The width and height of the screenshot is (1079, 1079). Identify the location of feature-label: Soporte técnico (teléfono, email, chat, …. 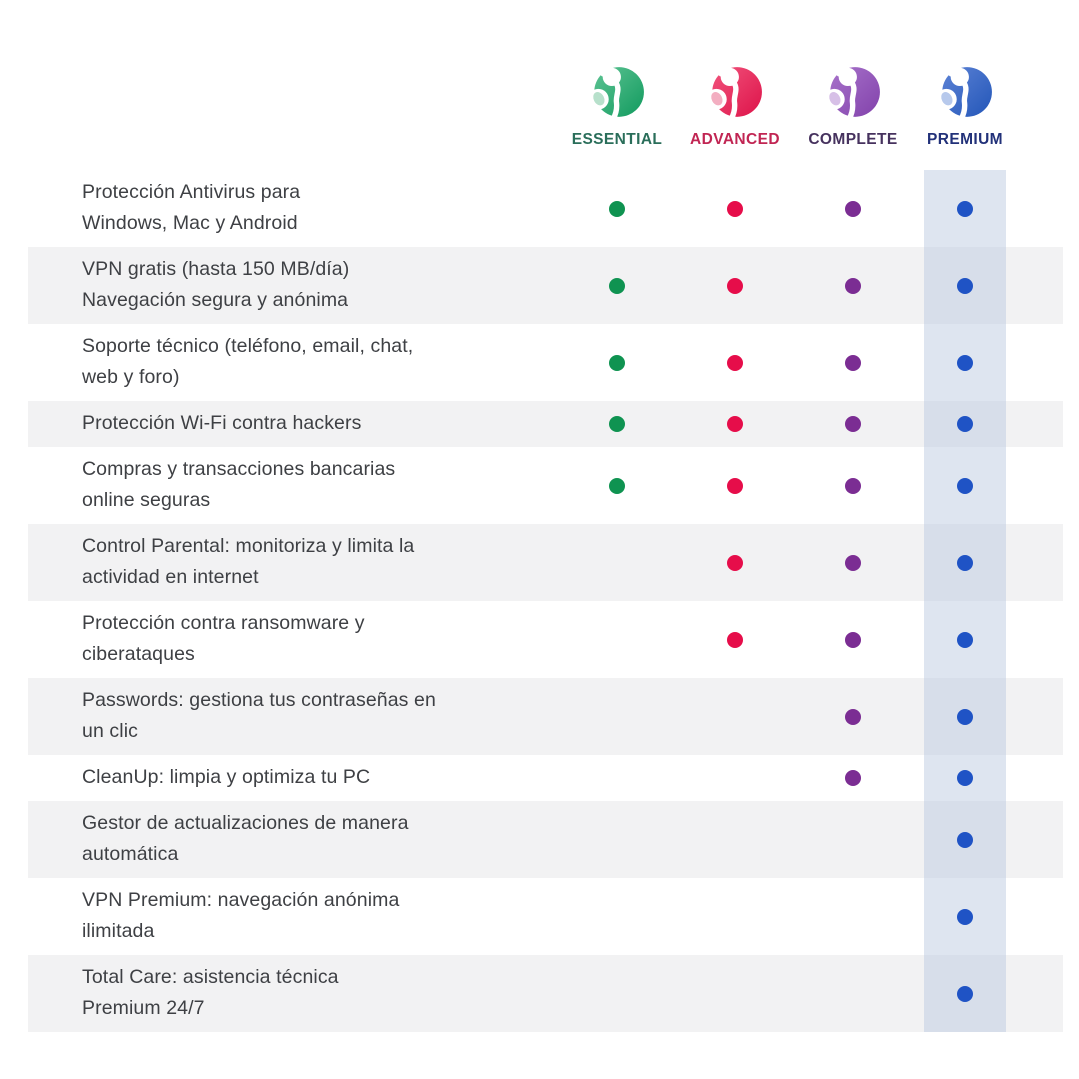
(248, 361).